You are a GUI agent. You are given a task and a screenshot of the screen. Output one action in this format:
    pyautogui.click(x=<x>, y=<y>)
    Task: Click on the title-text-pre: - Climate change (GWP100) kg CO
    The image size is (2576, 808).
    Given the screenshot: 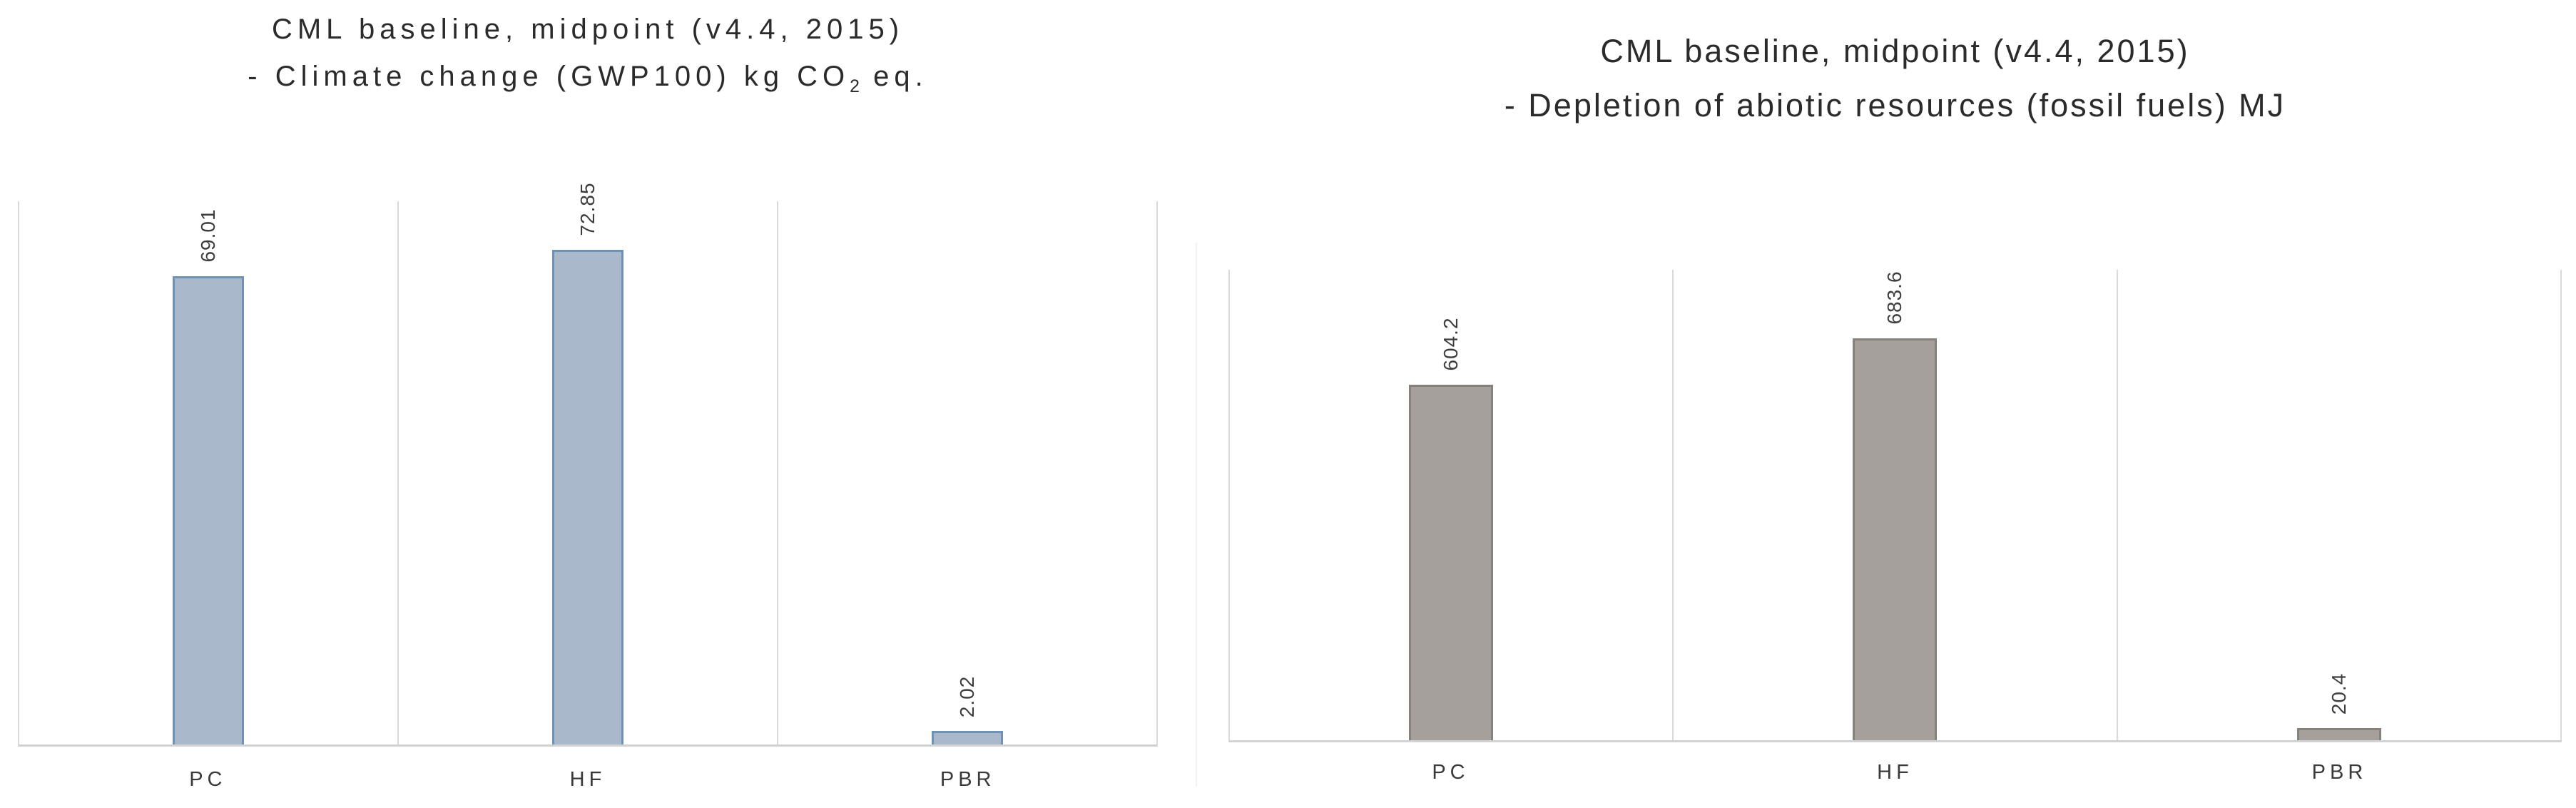 What is the action you would take?
    pyautogui.click(x=549, y=76)
    